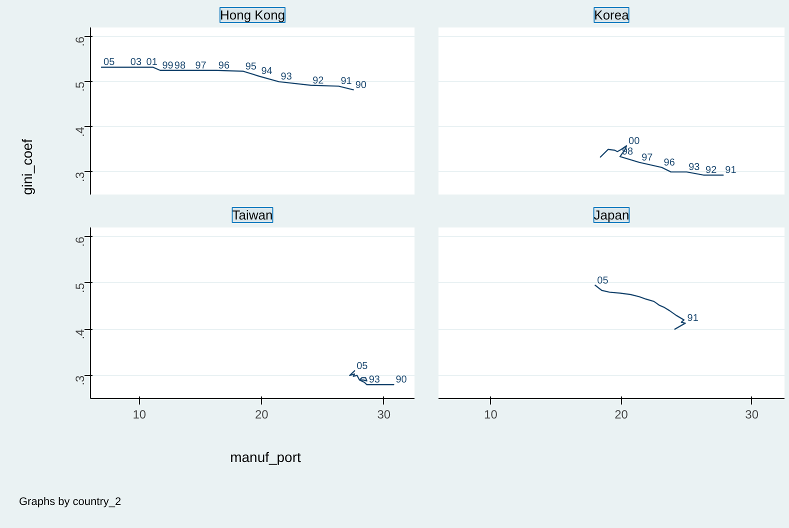  I want to click on annotation: 01, so click(152, 62).